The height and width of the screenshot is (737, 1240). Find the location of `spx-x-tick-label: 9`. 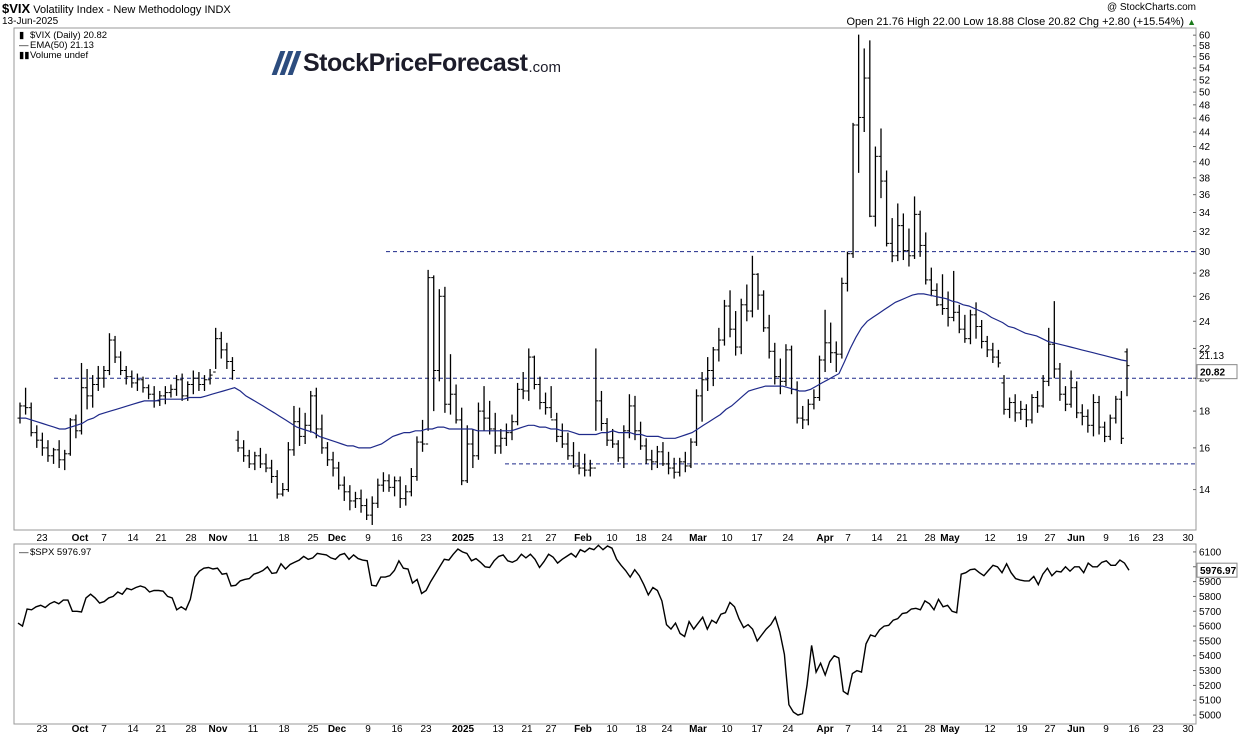

spx-x-tick-label: 9 is located at coordinates (1106, 729).